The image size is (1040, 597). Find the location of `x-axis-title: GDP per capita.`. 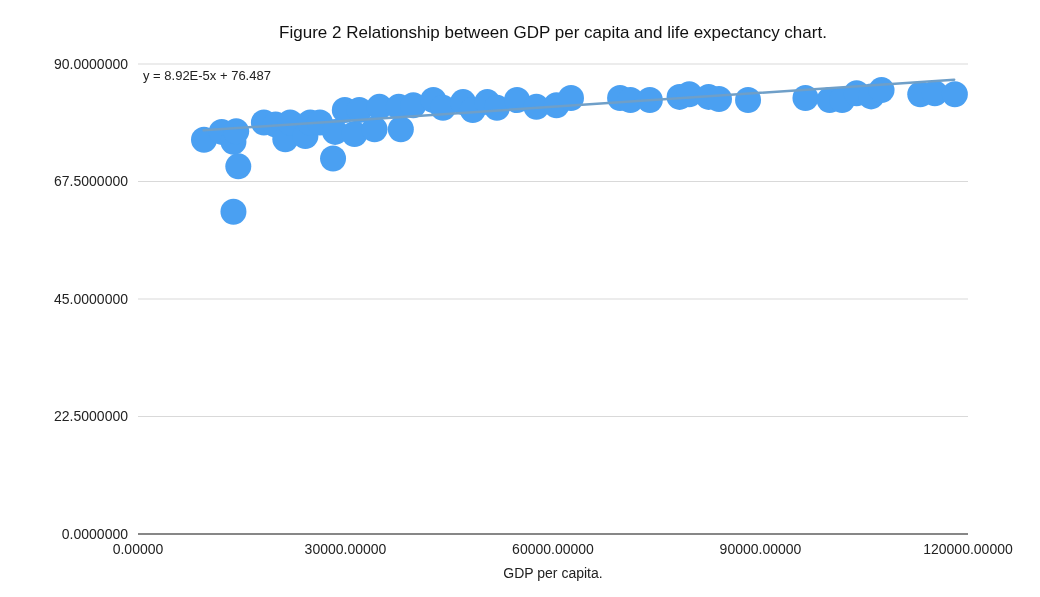

x-axis-title: GDP per capita. is located at coordinates (553, 573).